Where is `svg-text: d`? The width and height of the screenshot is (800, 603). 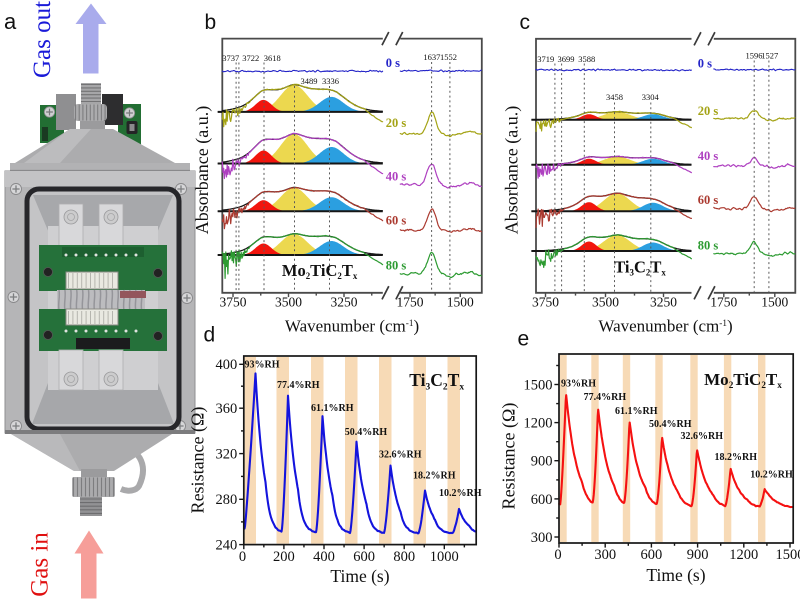
svg-text: d is located at coordinates (210, 335).